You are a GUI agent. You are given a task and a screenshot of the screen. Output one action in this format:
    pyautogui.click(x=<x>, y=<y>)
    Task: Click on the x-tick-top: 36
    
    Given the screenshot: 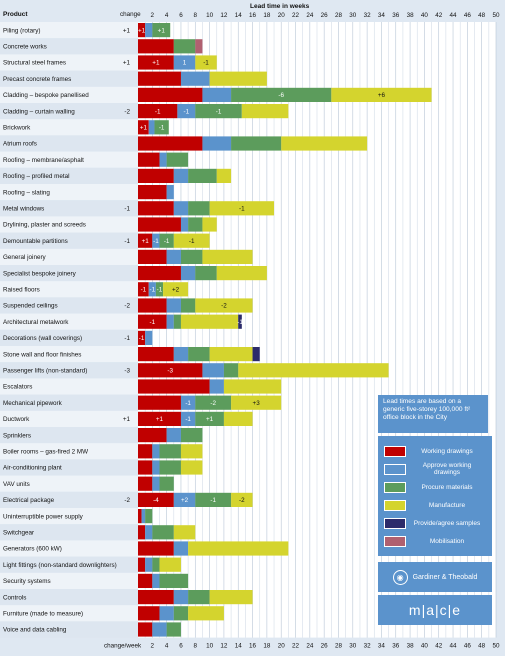 What is the action you would take?
    pyautogui.click(x=396, y=15)
    